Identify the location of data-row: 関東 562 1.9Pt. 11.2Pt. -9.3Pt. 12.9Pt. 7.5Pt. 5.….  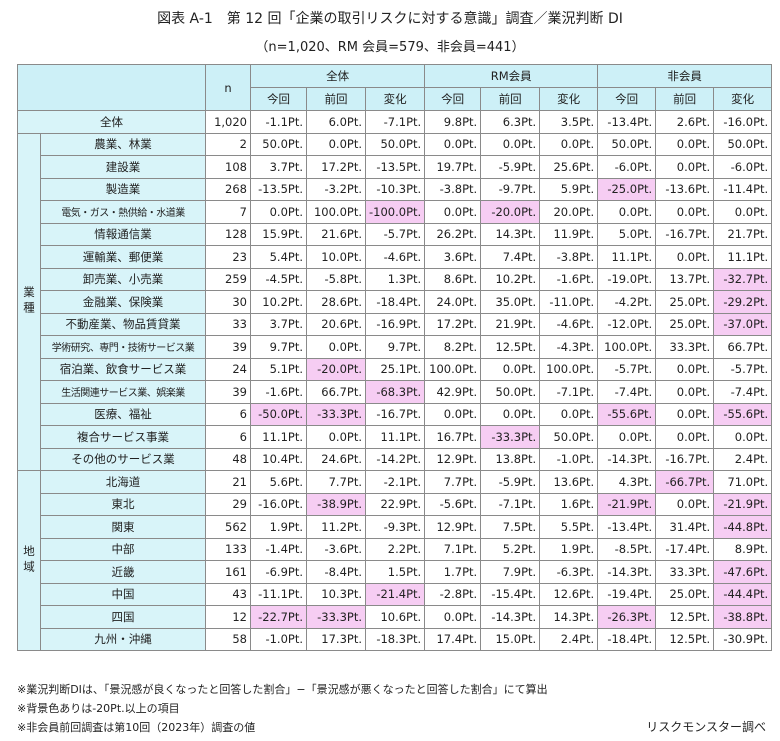
(395, 527).